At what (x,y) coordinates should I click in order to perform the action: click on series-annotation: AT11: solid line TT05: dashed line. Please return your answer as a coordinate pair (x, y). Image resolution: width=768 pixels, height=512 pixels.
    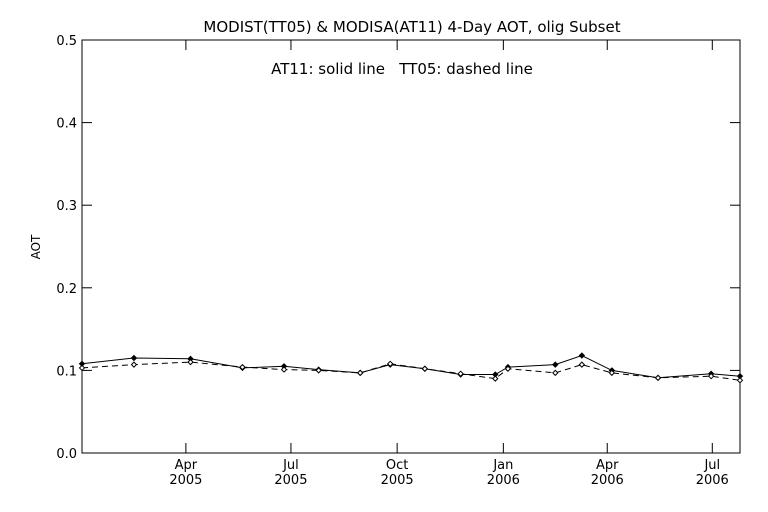
    Looking at the image, I should click on (402, 69).